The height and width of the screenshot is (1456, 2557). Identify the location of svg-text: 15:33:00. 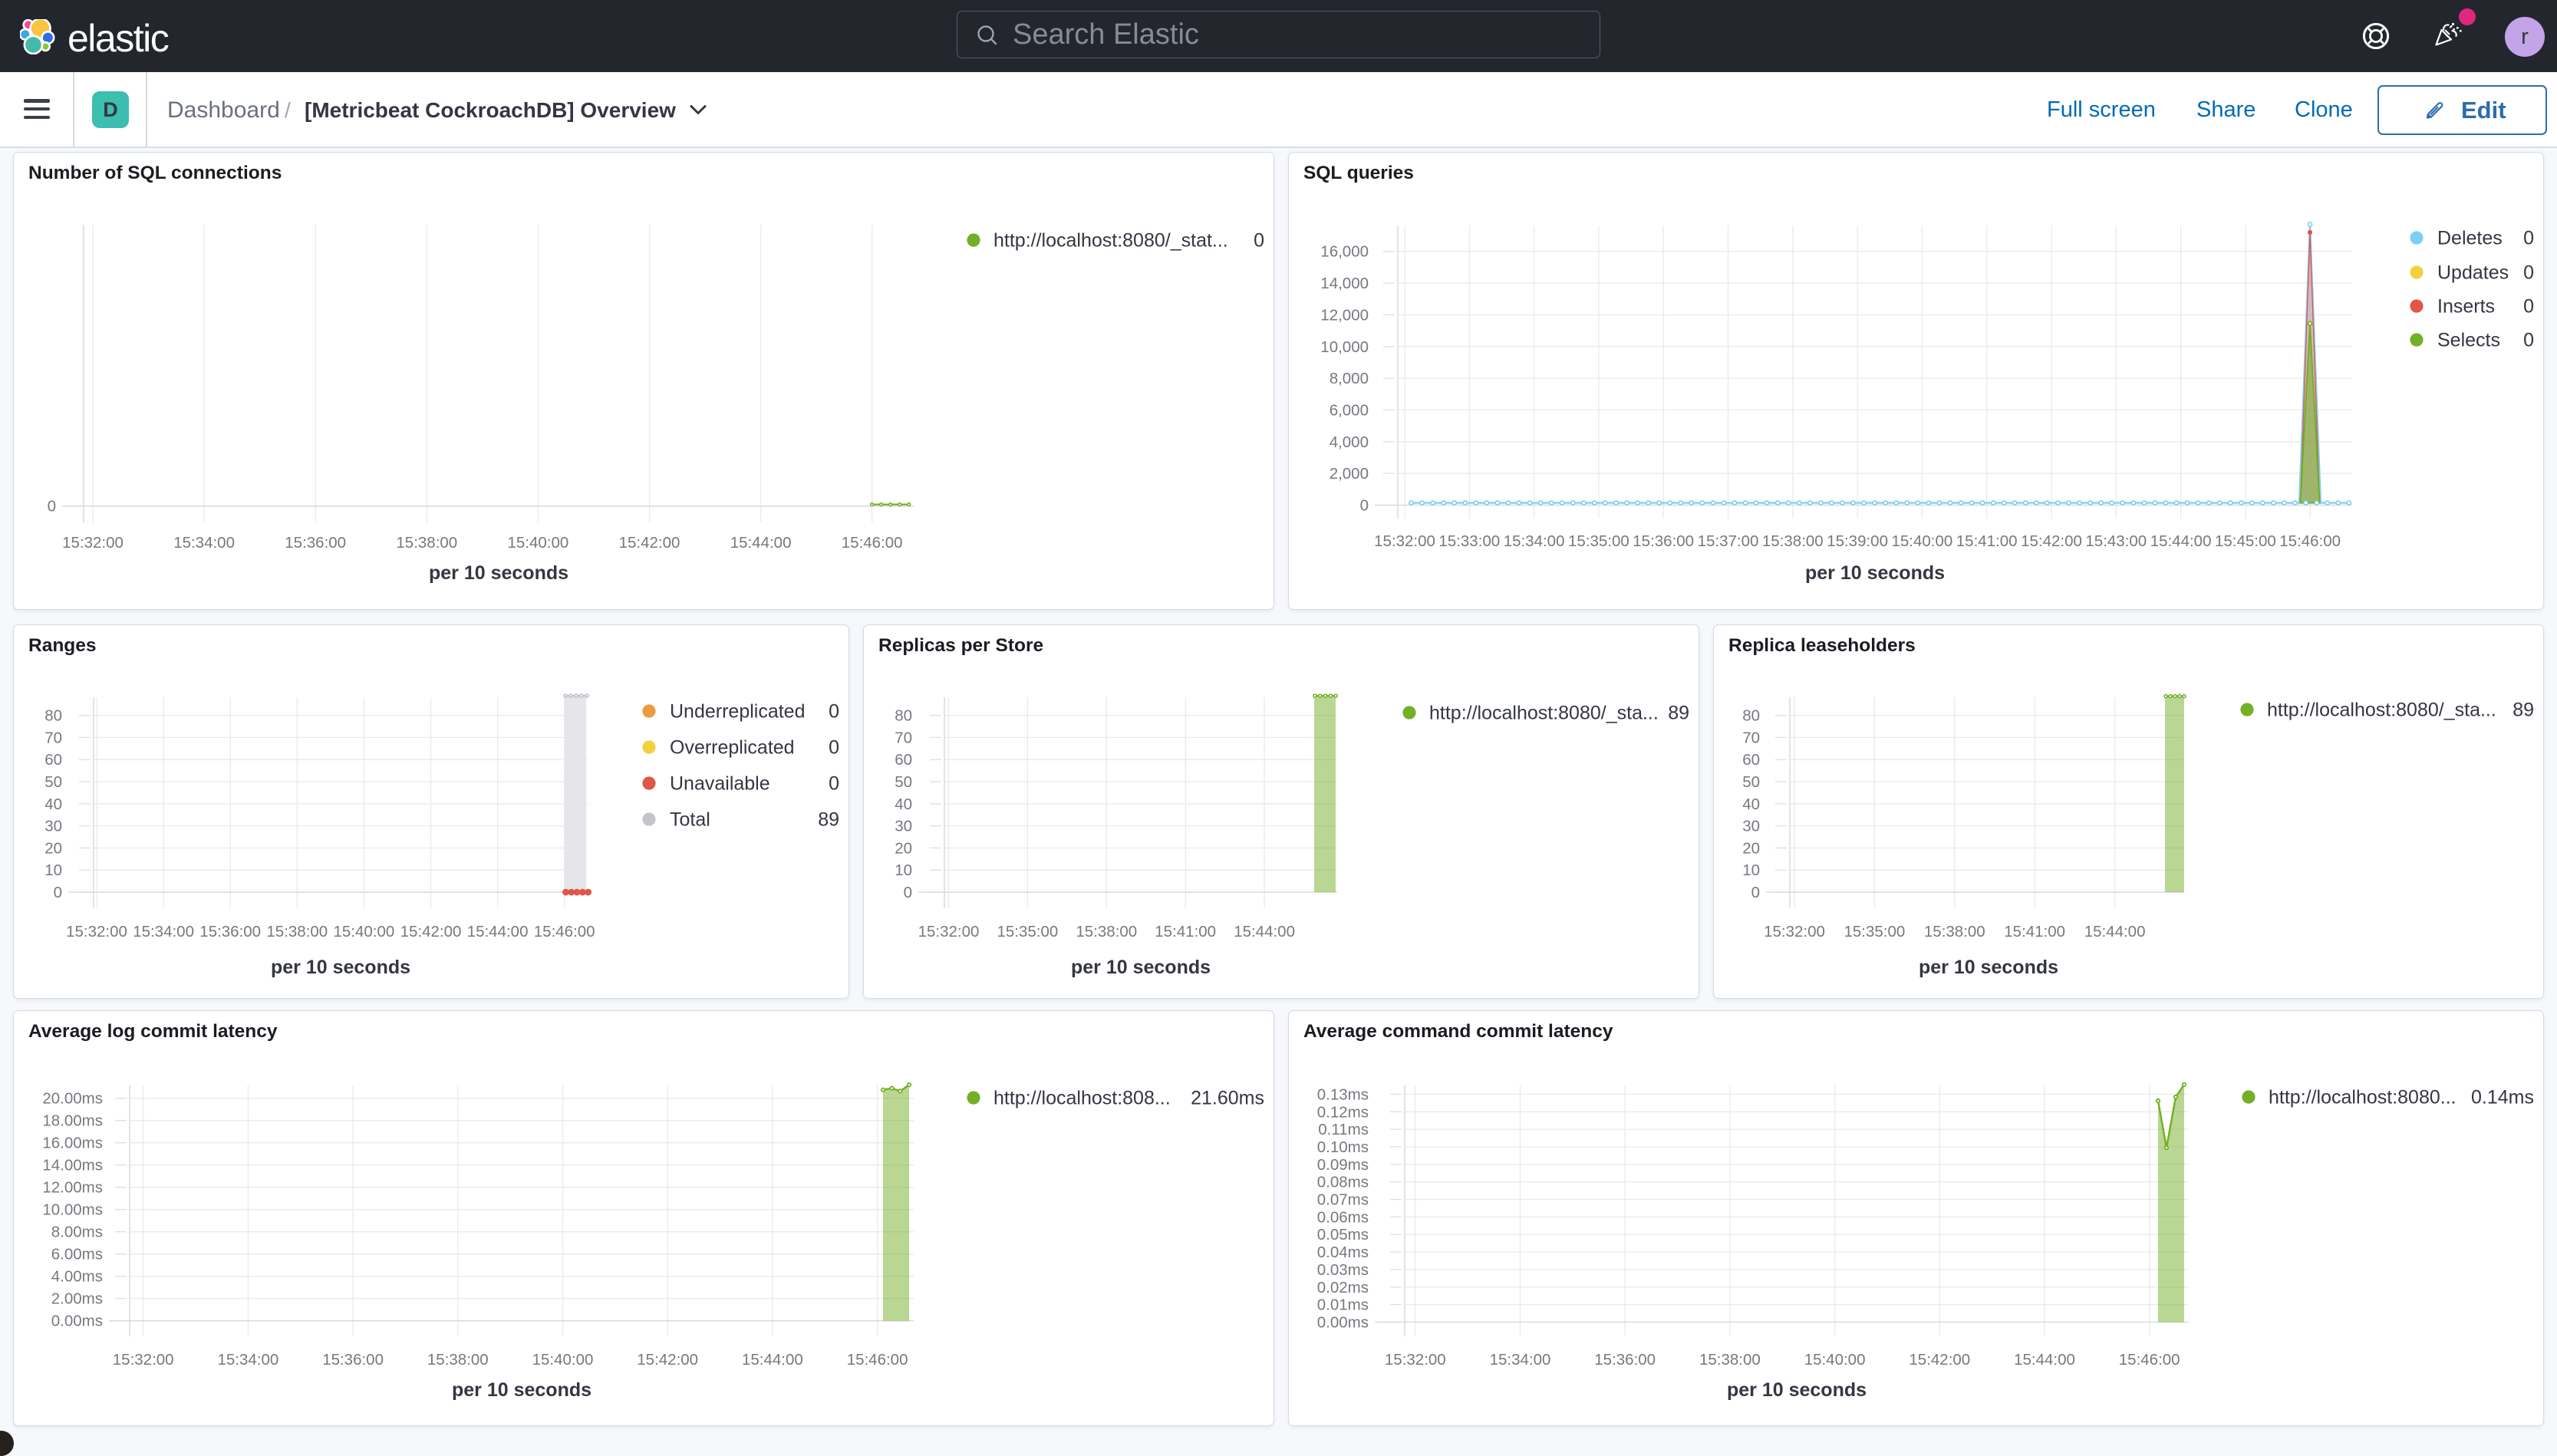
(1469, 541).